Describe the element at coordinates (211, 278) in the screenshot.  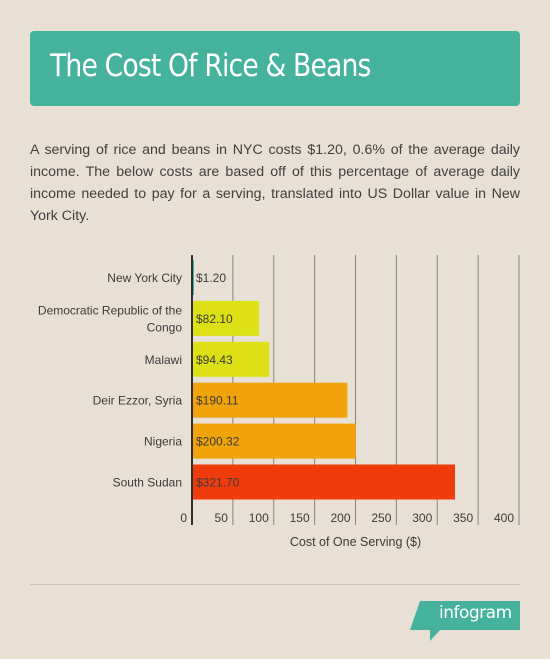
I see `bar-value-label: $1.20` at that location.